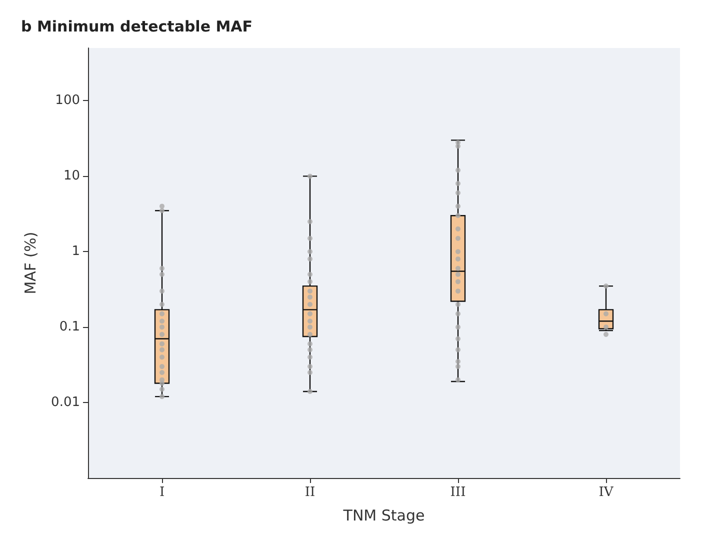 The width and height of the screenshot is (708, 536). I want to click on x-tick-label: II, so click(310, 492).